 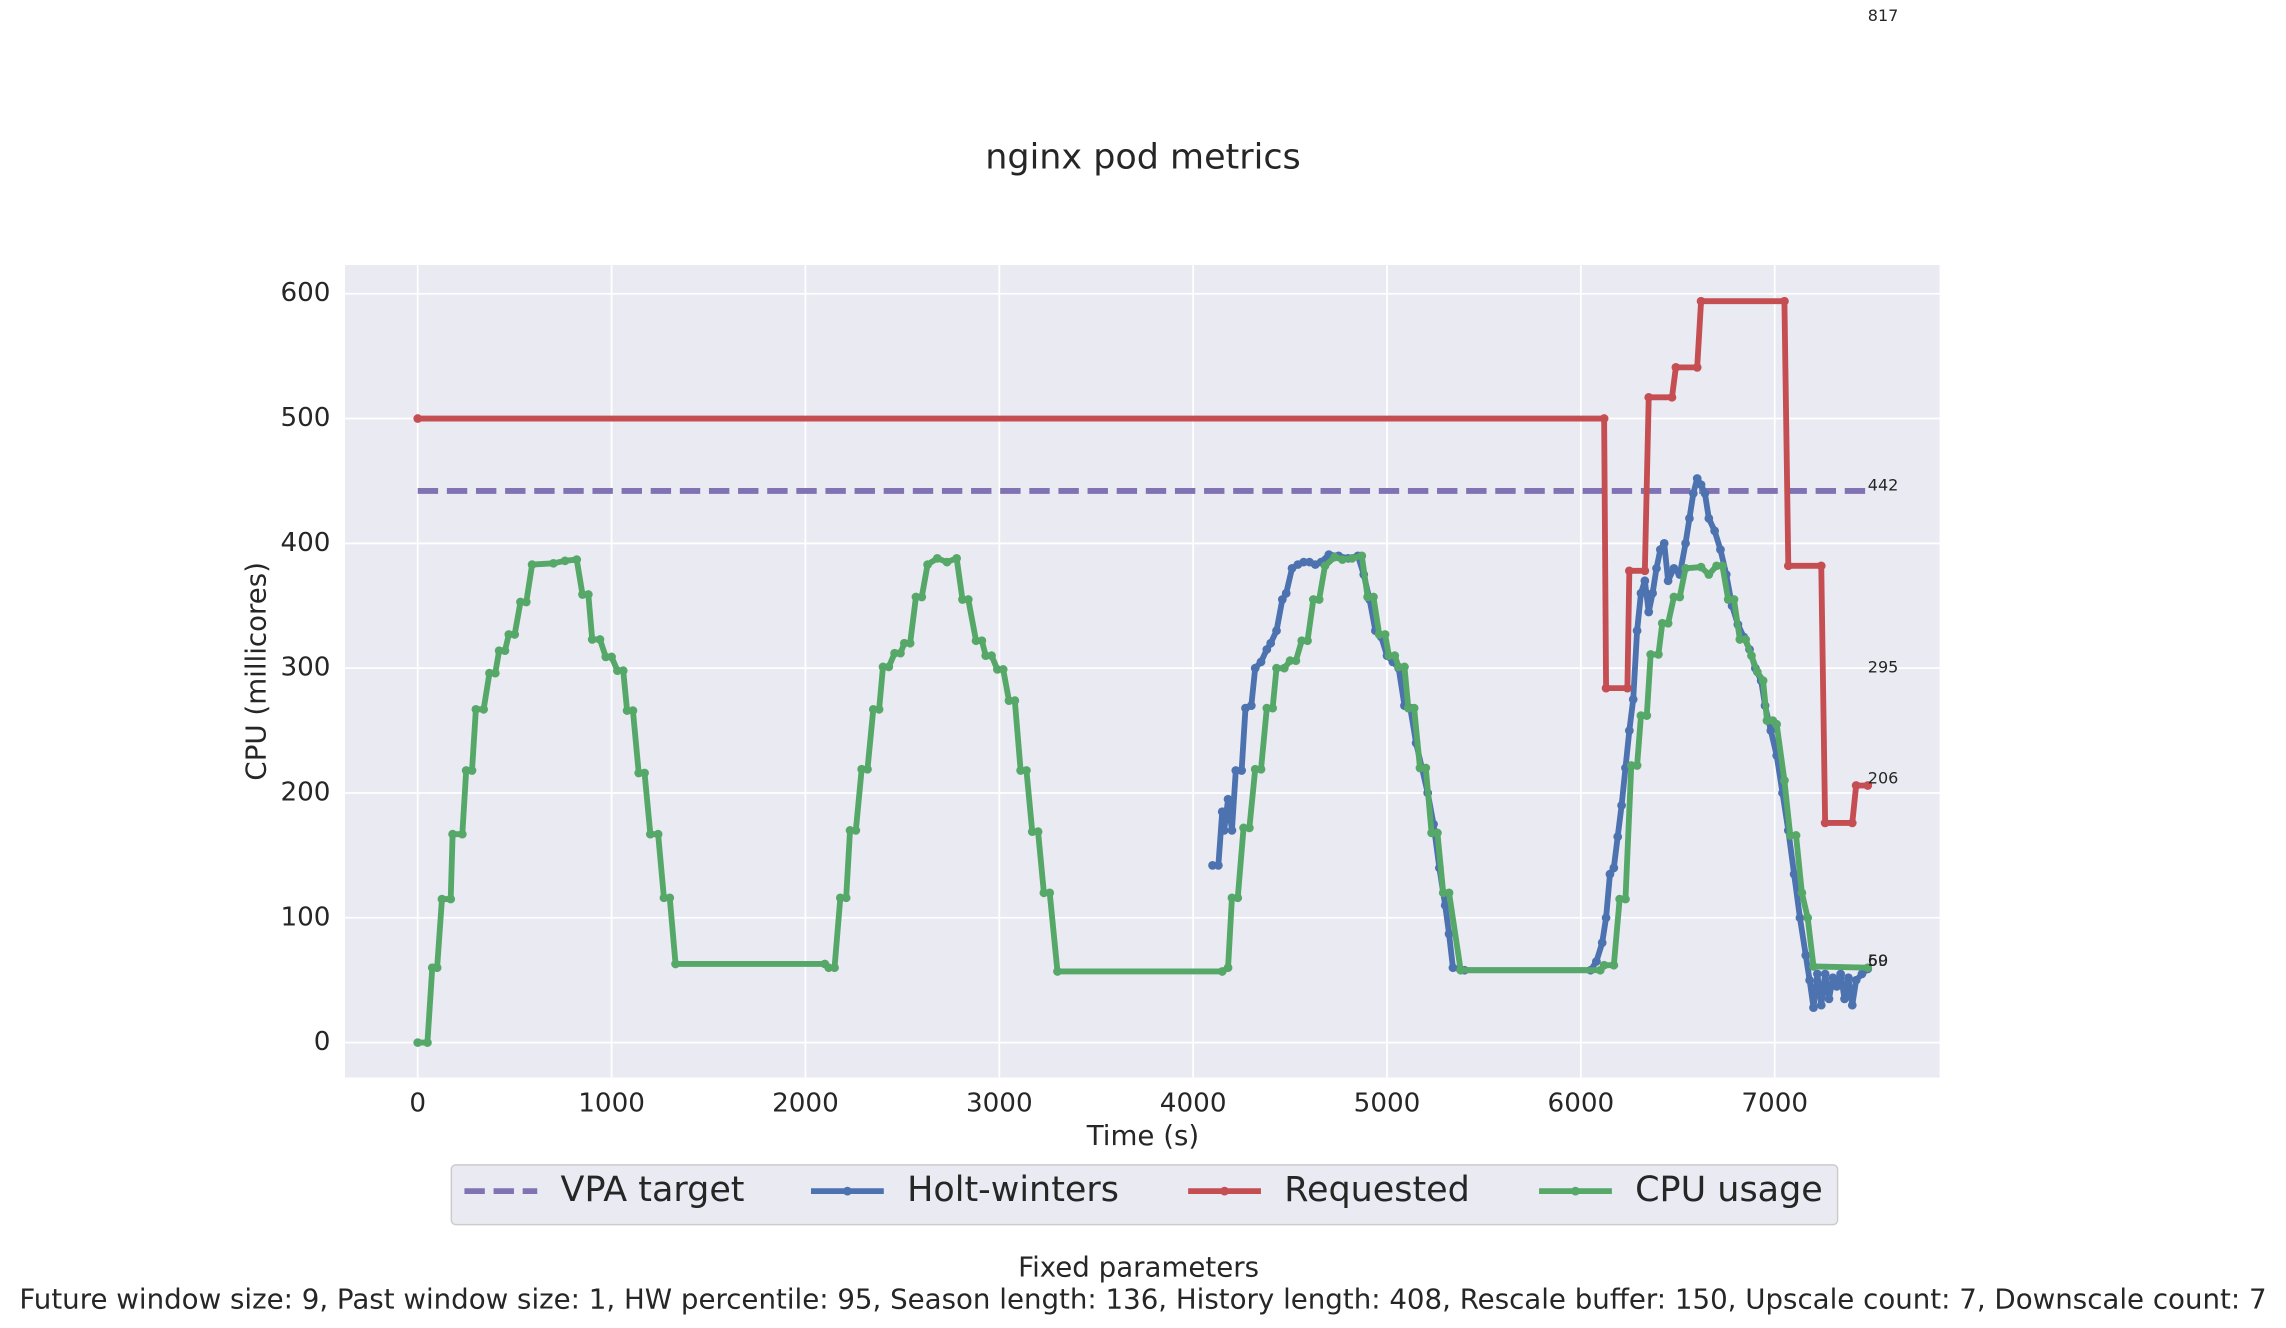 What do you see at coordinates (1387, 1103) in the screenshot?
I see `x-tick-label: 5000` at bounding box center [1387, 1103].